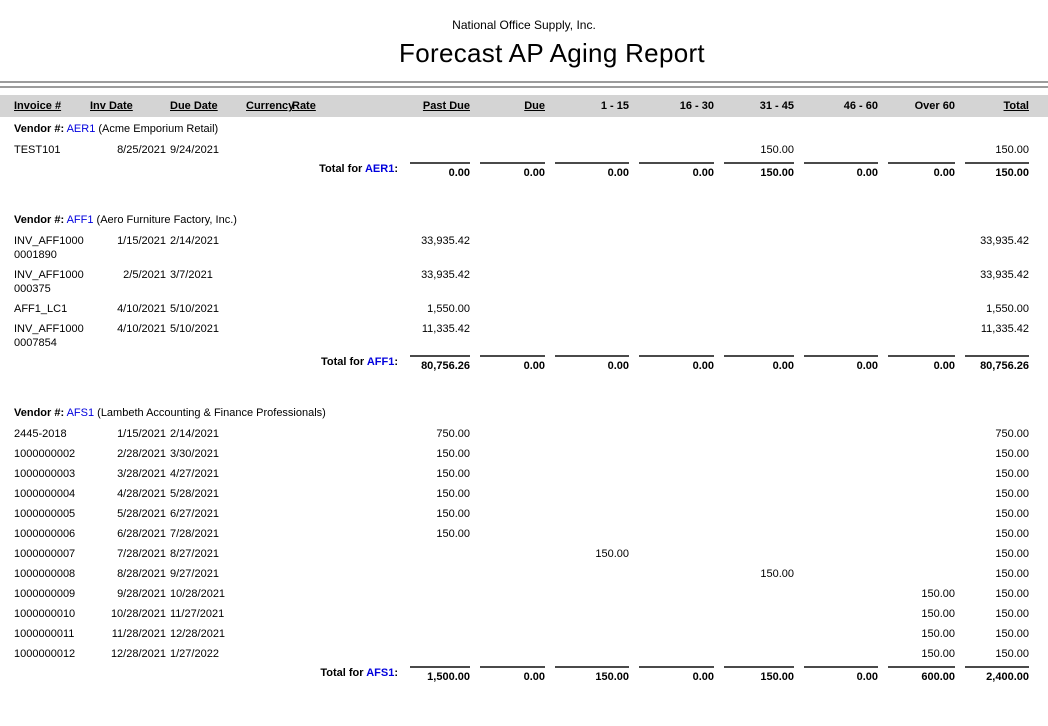 Image resolution: width=1048 pixels, height=726 pixels. Describe the element at coordinates (1016, 106) in the screenshot. I see `col-header-total: Total` at that location.